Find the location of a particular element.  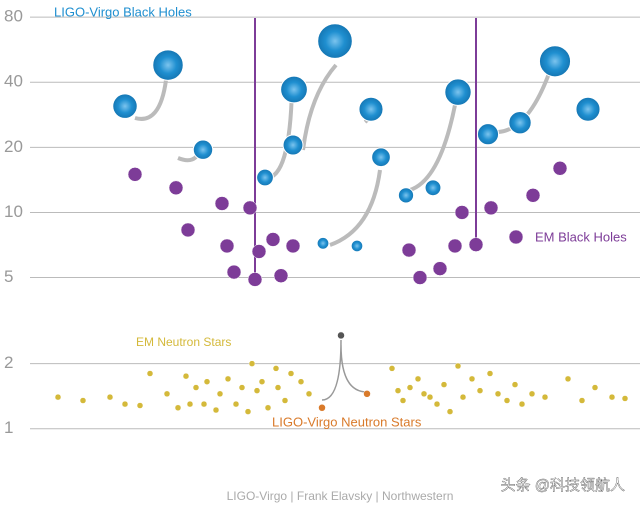

series-label: LIGO-Virgo Neutron Stars is located at coordinates (347, 421).